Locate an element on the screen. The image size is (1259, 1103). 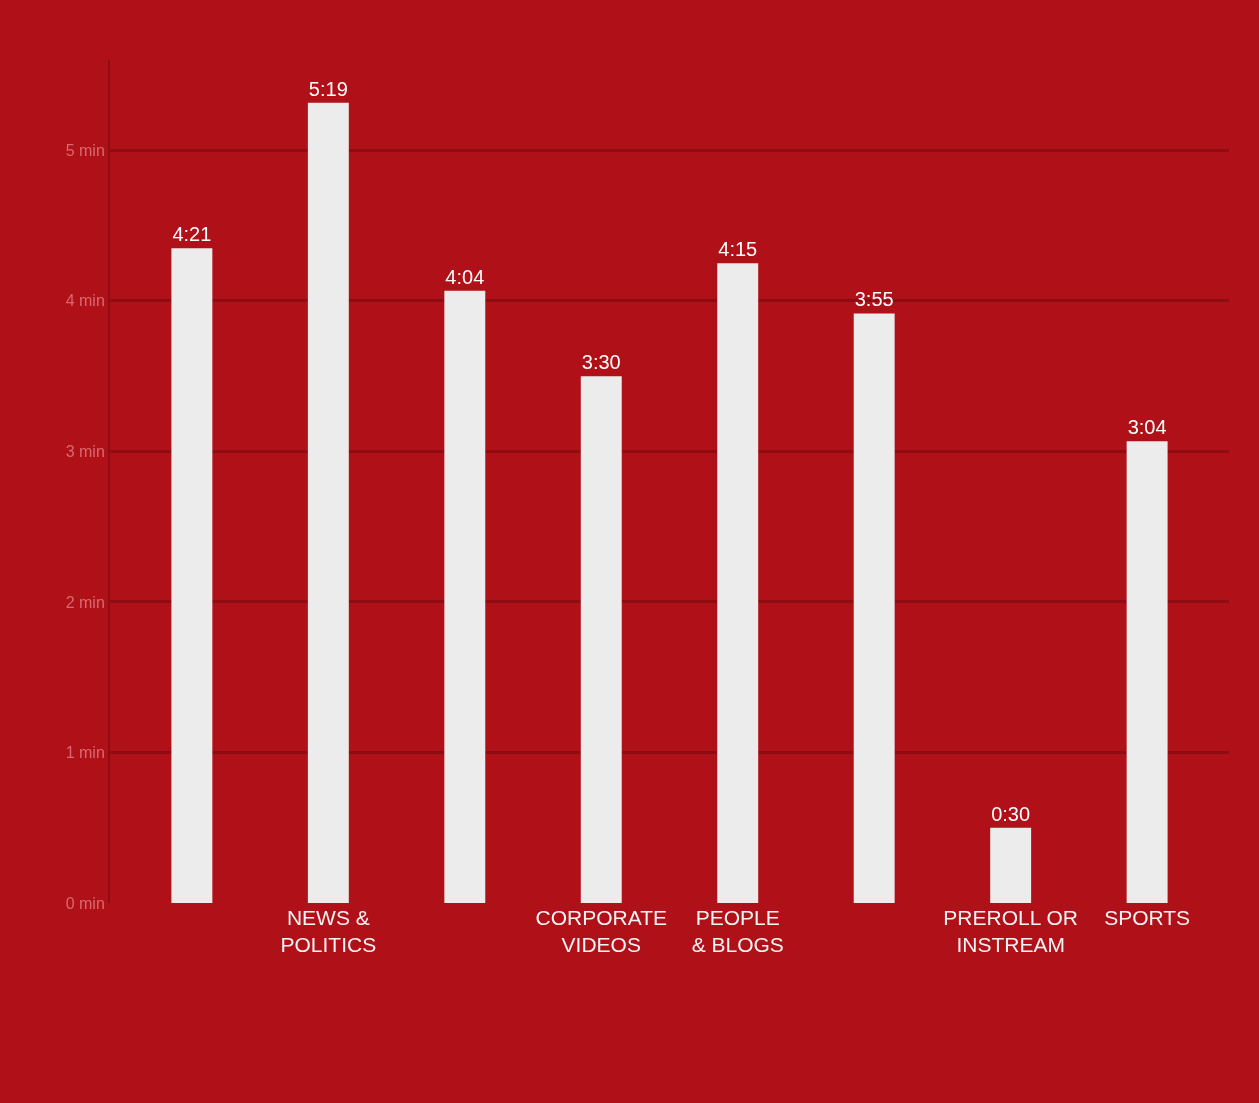
y-tick-label: 0 min is located at coordinates (85, 903).